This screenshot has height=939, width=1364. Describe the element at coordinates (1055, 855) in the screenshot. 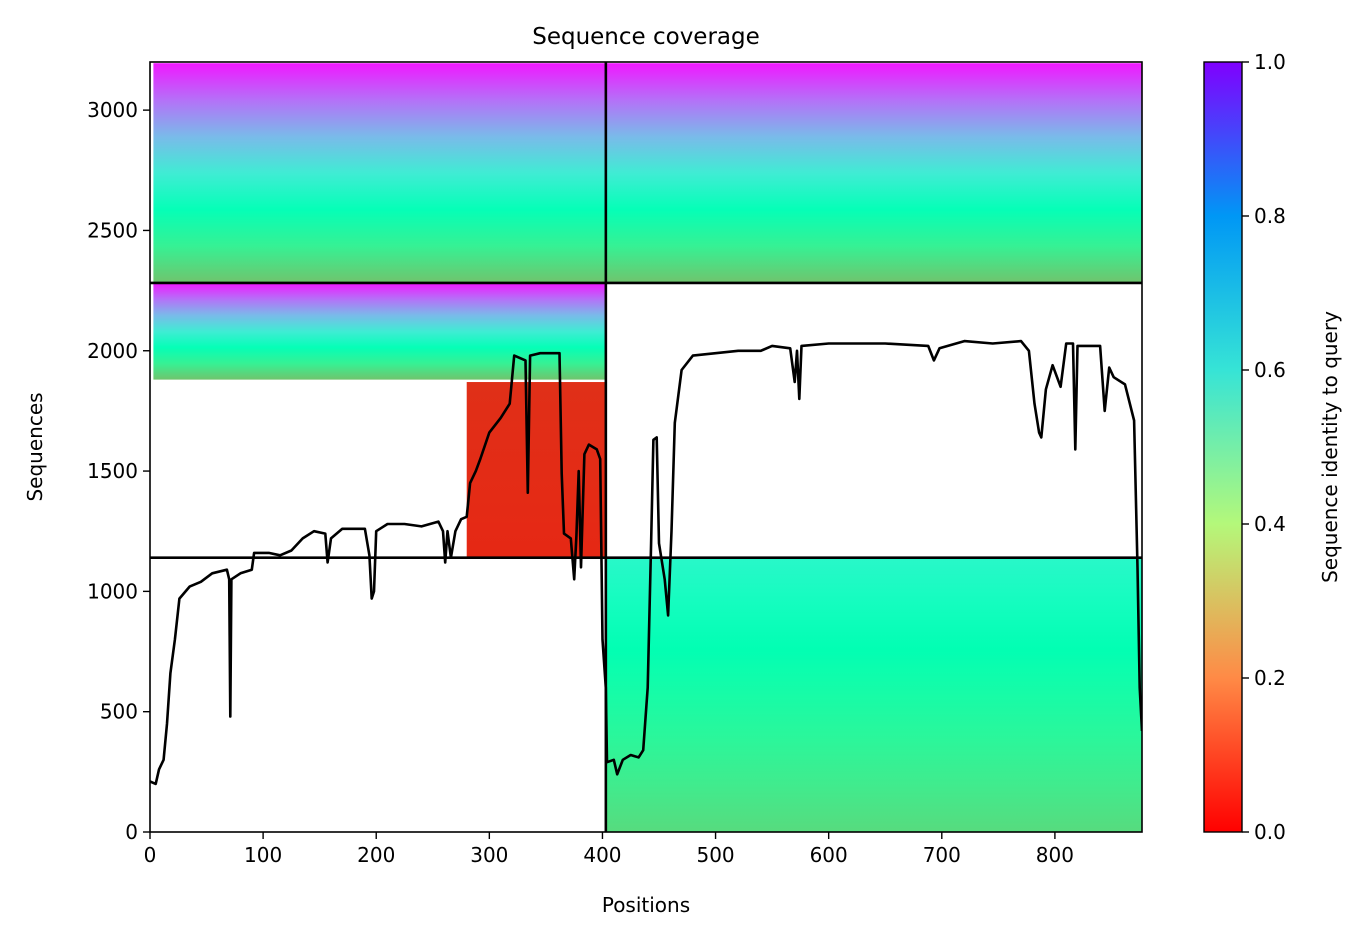

I see `x-tick-label: 800` at that location.